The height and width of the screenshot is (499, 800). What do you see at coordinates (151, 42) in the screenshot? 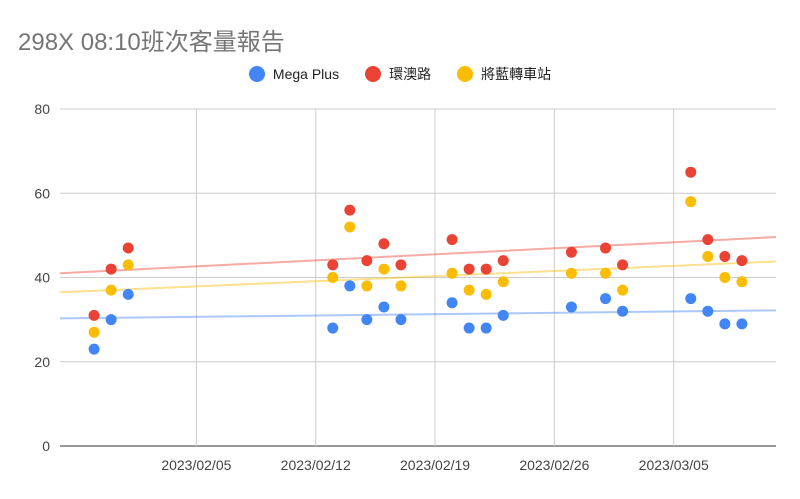
I see `chart-title: 298X 08:10班次客量報告` at bounding box center [151, 42].